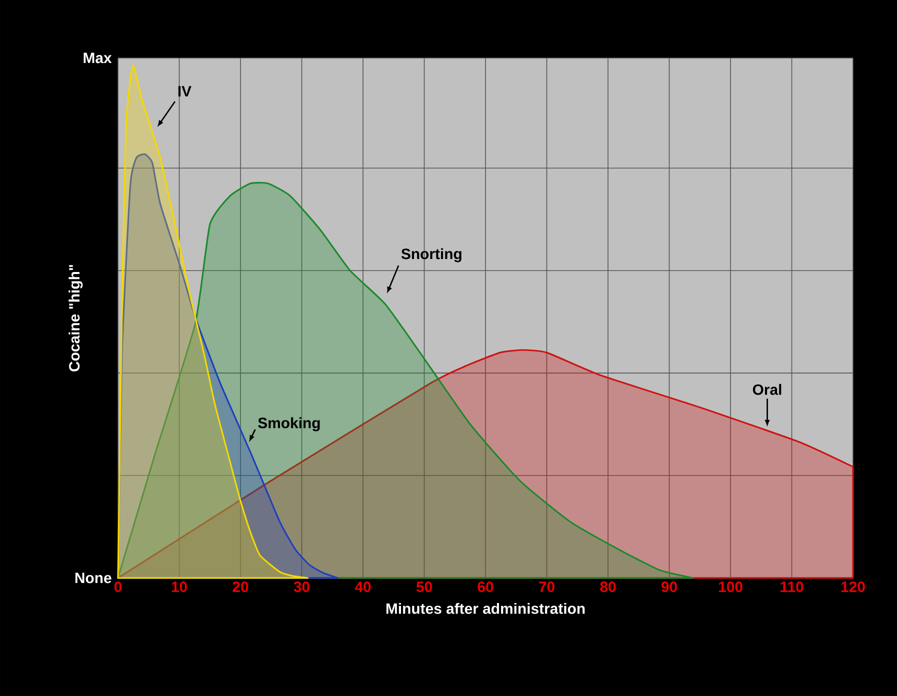 This screenshot has width=897, height=696. Describe the element at coordinates (546, 587) in the screenshot. I see `x-tick-label: 70` at that location.